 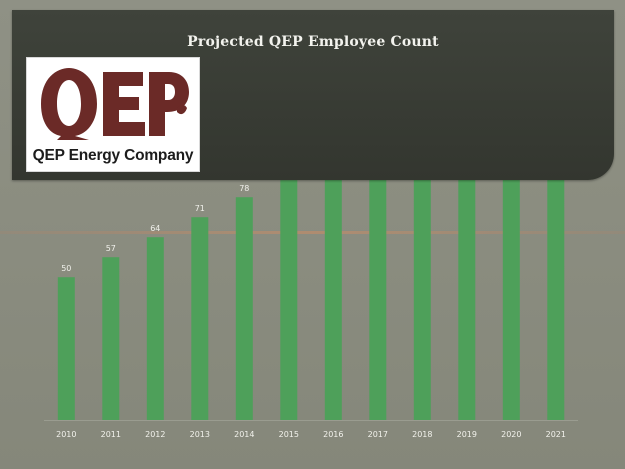 What do you see at coordinates (556, 434) in the screenshot?
I see `x-tick-label-2021: 2021` at bounding box center [556, 434].